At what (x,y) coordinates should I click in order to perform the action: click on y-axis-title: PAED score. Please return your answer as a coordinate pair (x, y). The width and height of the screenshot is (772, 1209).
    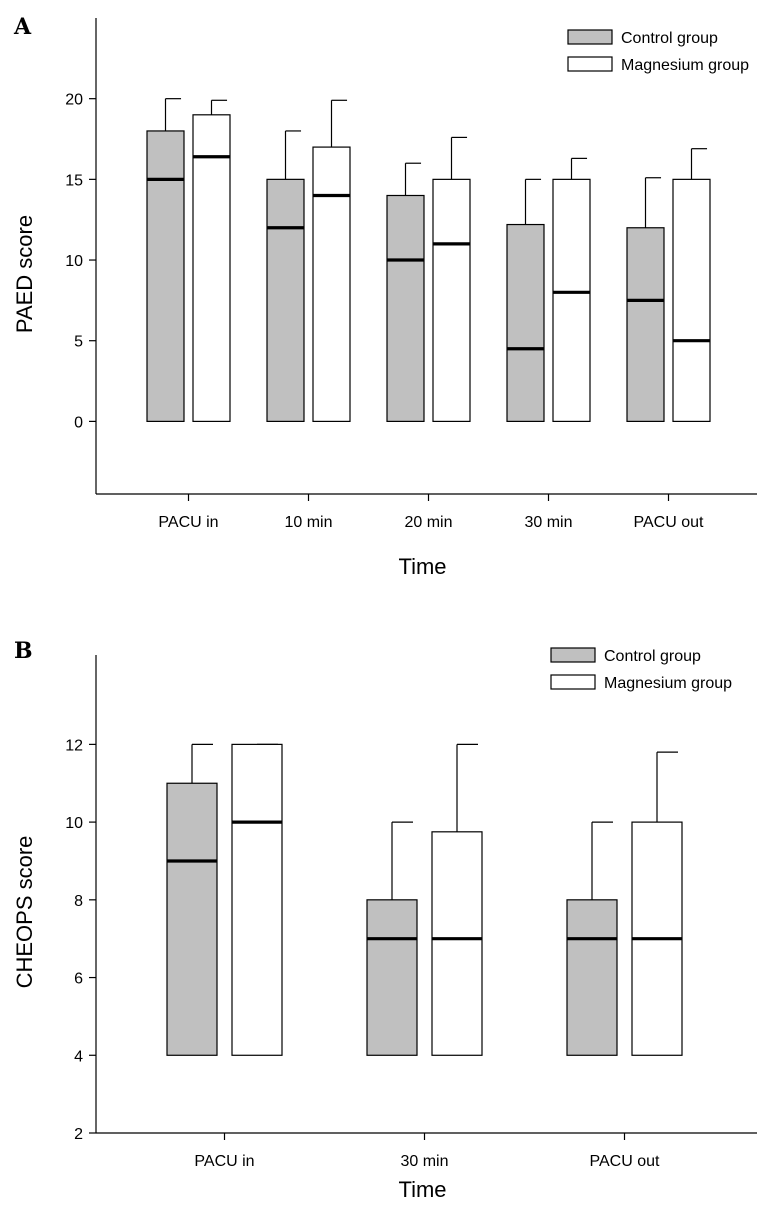
    Looking at the image, I should click on (24, 274).